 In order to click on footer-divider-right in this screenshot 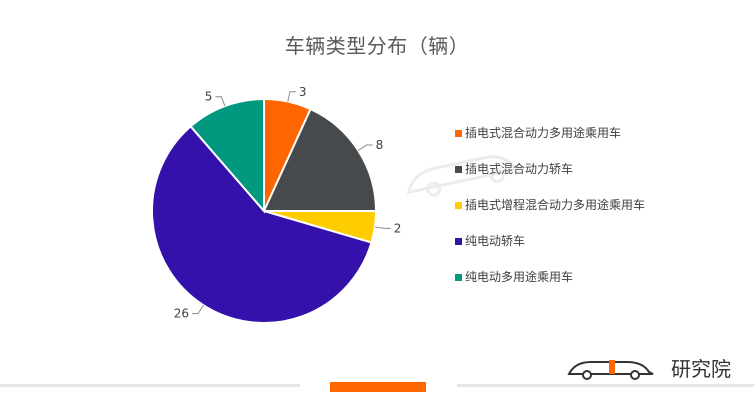, I will do `click(605, 385)`.